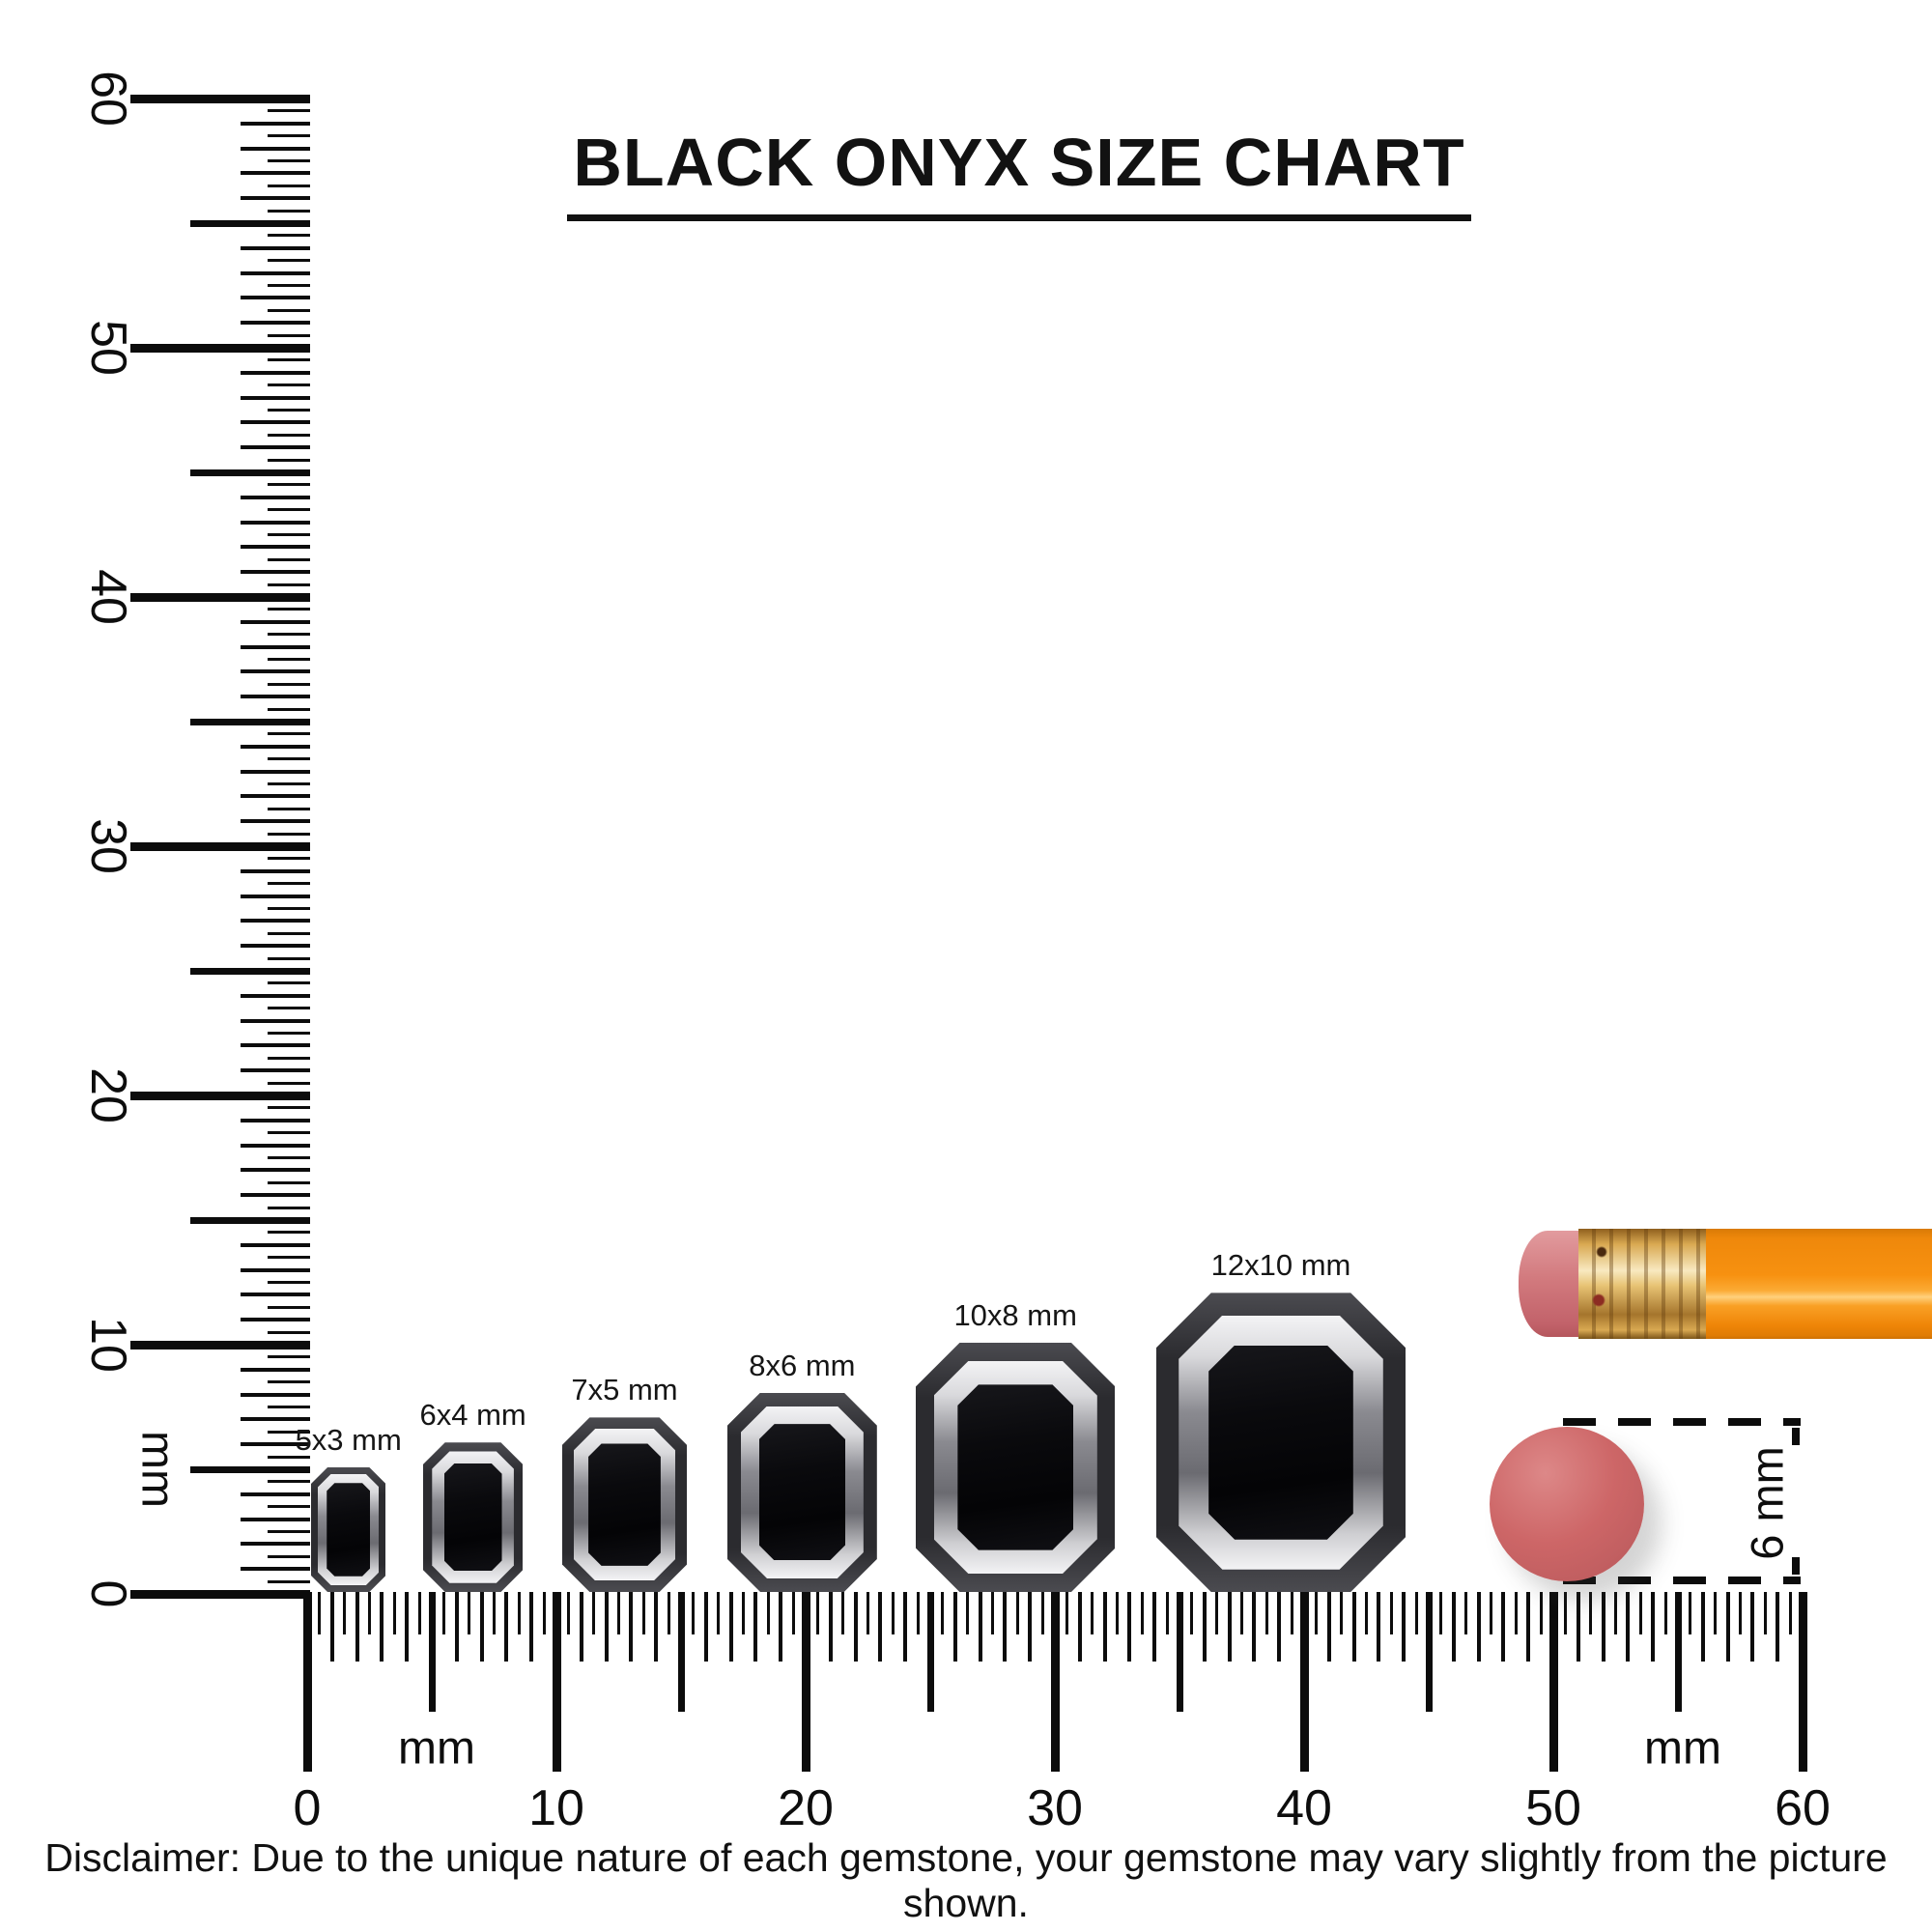 The width and height of the screenshot is (1932, 1932). I want to click on gemstone-size-label: 12x10 mm, so click(1280, 1265).